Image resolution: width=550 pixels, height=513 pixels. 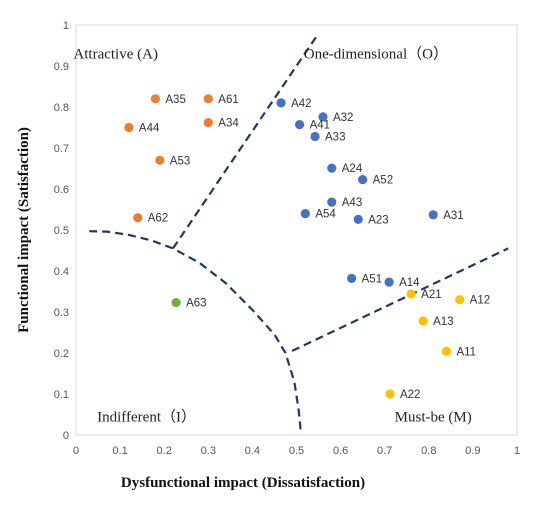 I want to click on y-axis-label: Functional impact (Satisfaction), so click(x=24, y=230).